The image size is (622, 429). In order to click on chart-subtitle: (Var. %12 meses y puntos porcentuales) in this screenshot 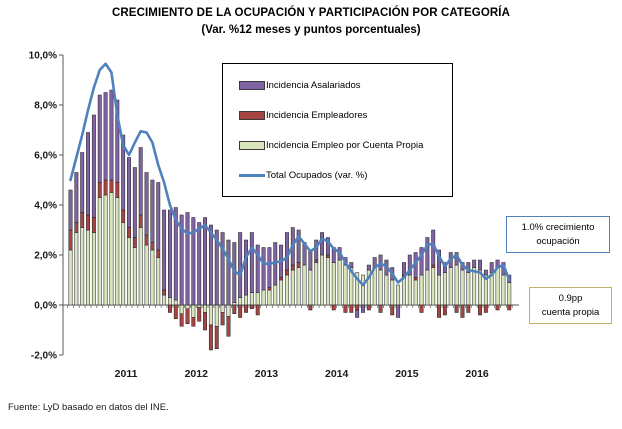, I will do `click(311, 30)`.